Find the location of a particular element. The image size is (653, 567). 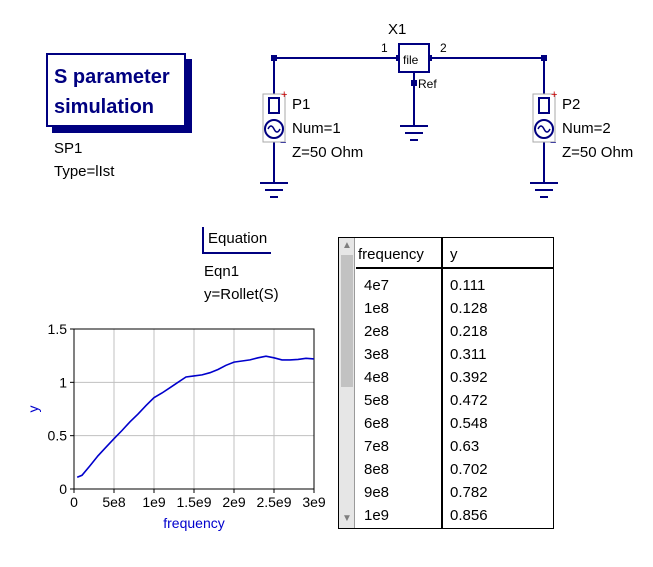

cell-frequency: 2e8 is located at coordinates (377, 331).